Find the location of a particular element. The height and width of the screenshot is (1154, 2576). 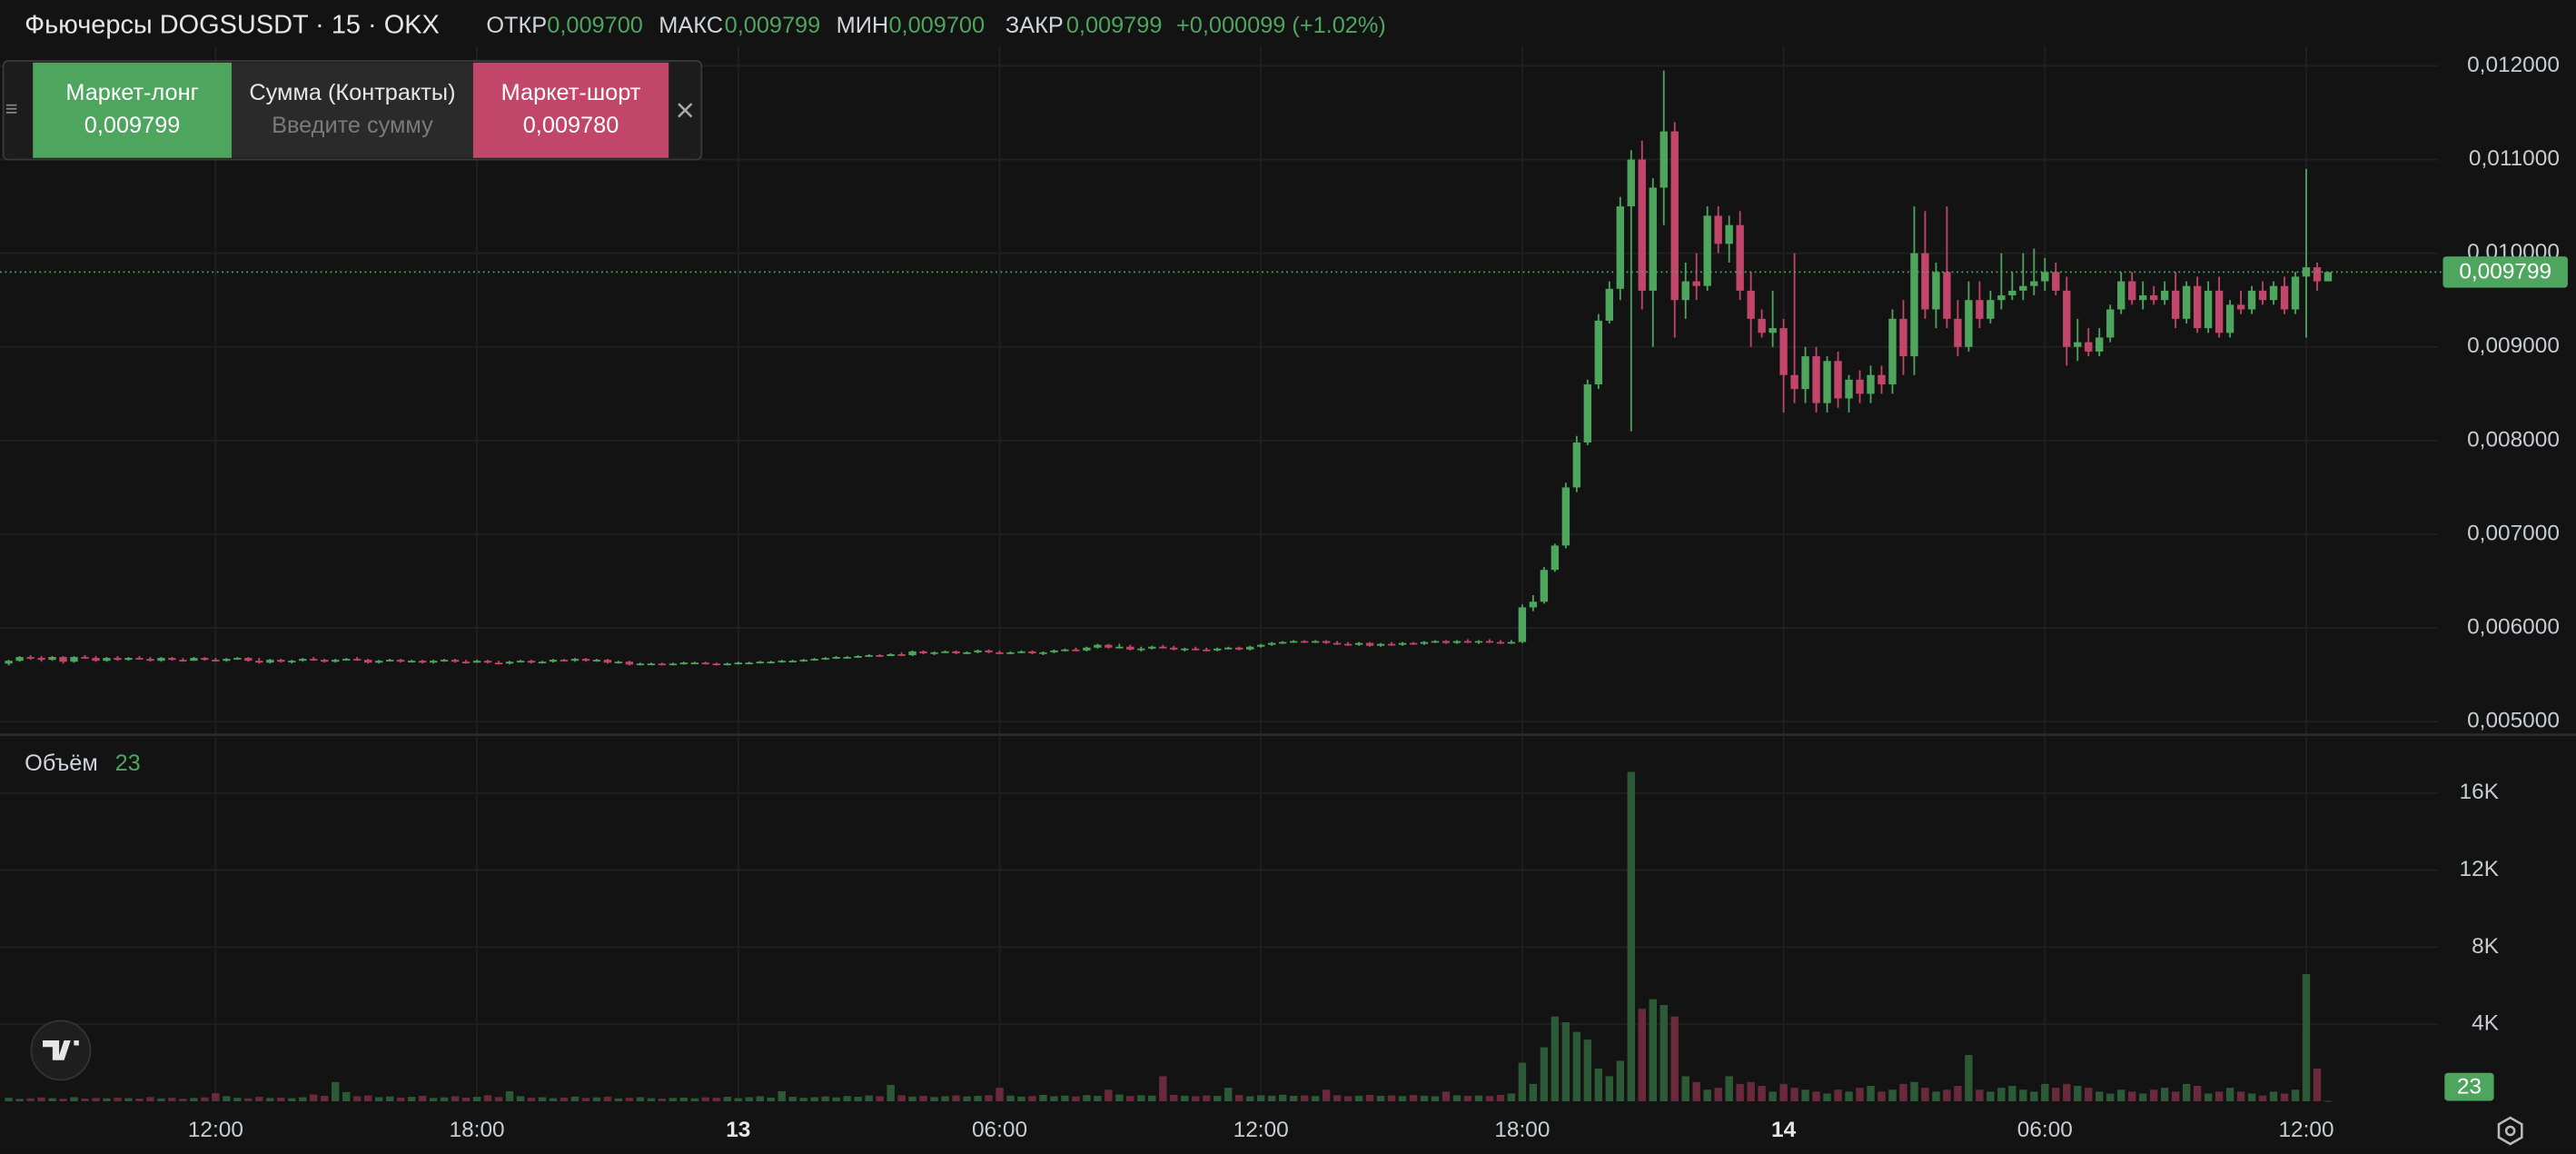

x-tick-label: 12:00 is located at coordinates (1261, 1130).